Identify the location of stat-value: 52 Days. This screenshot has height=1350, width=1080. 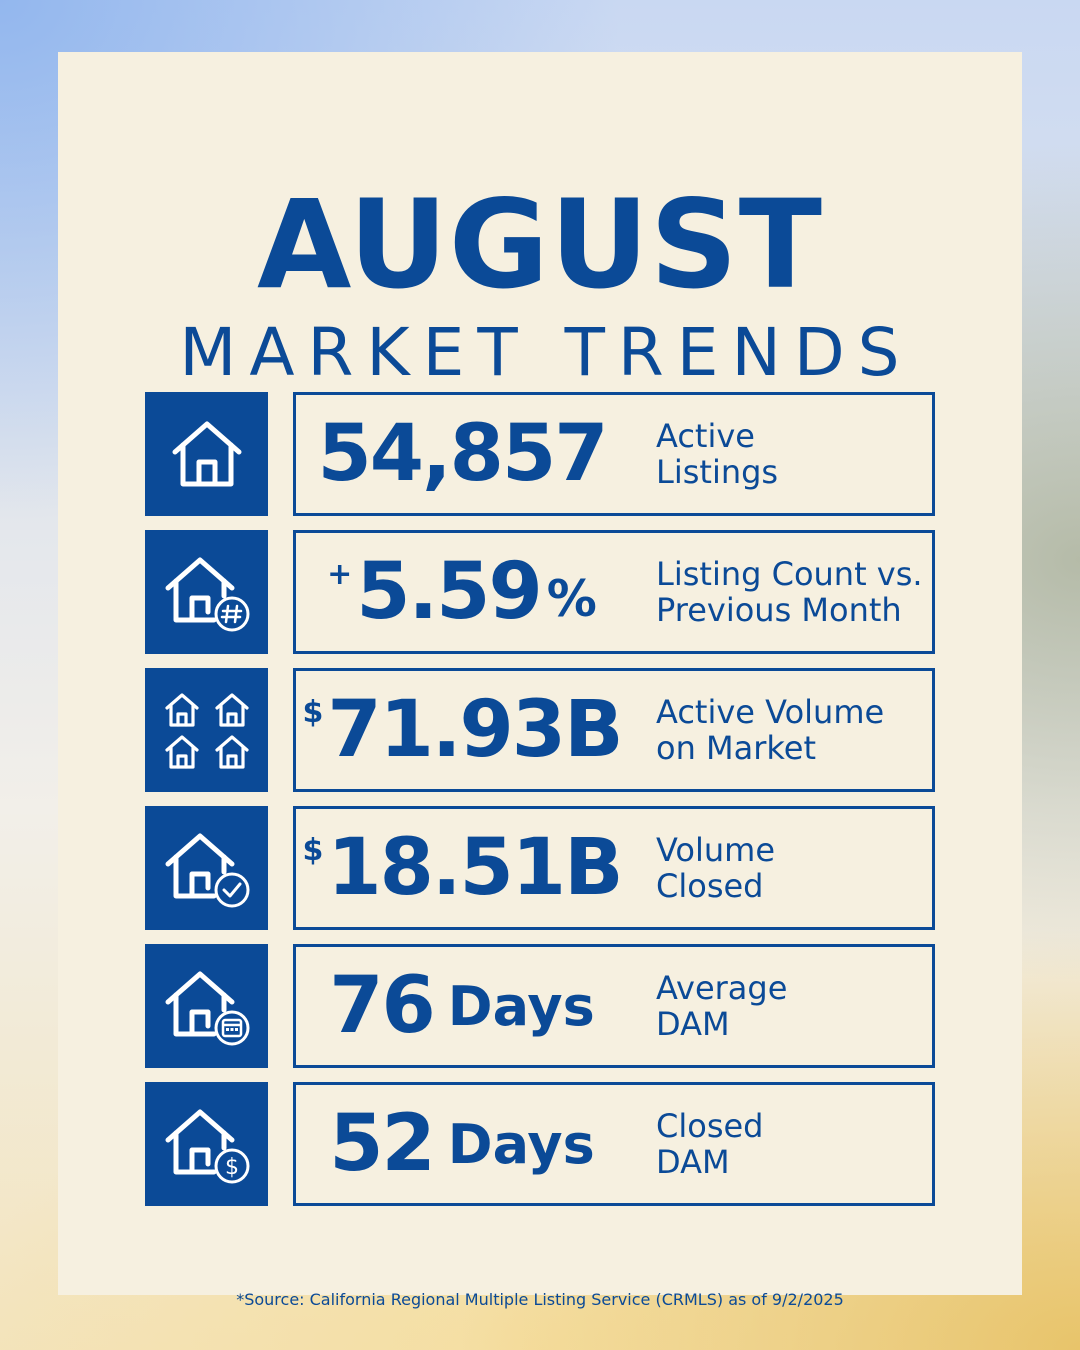
(462, 1144).